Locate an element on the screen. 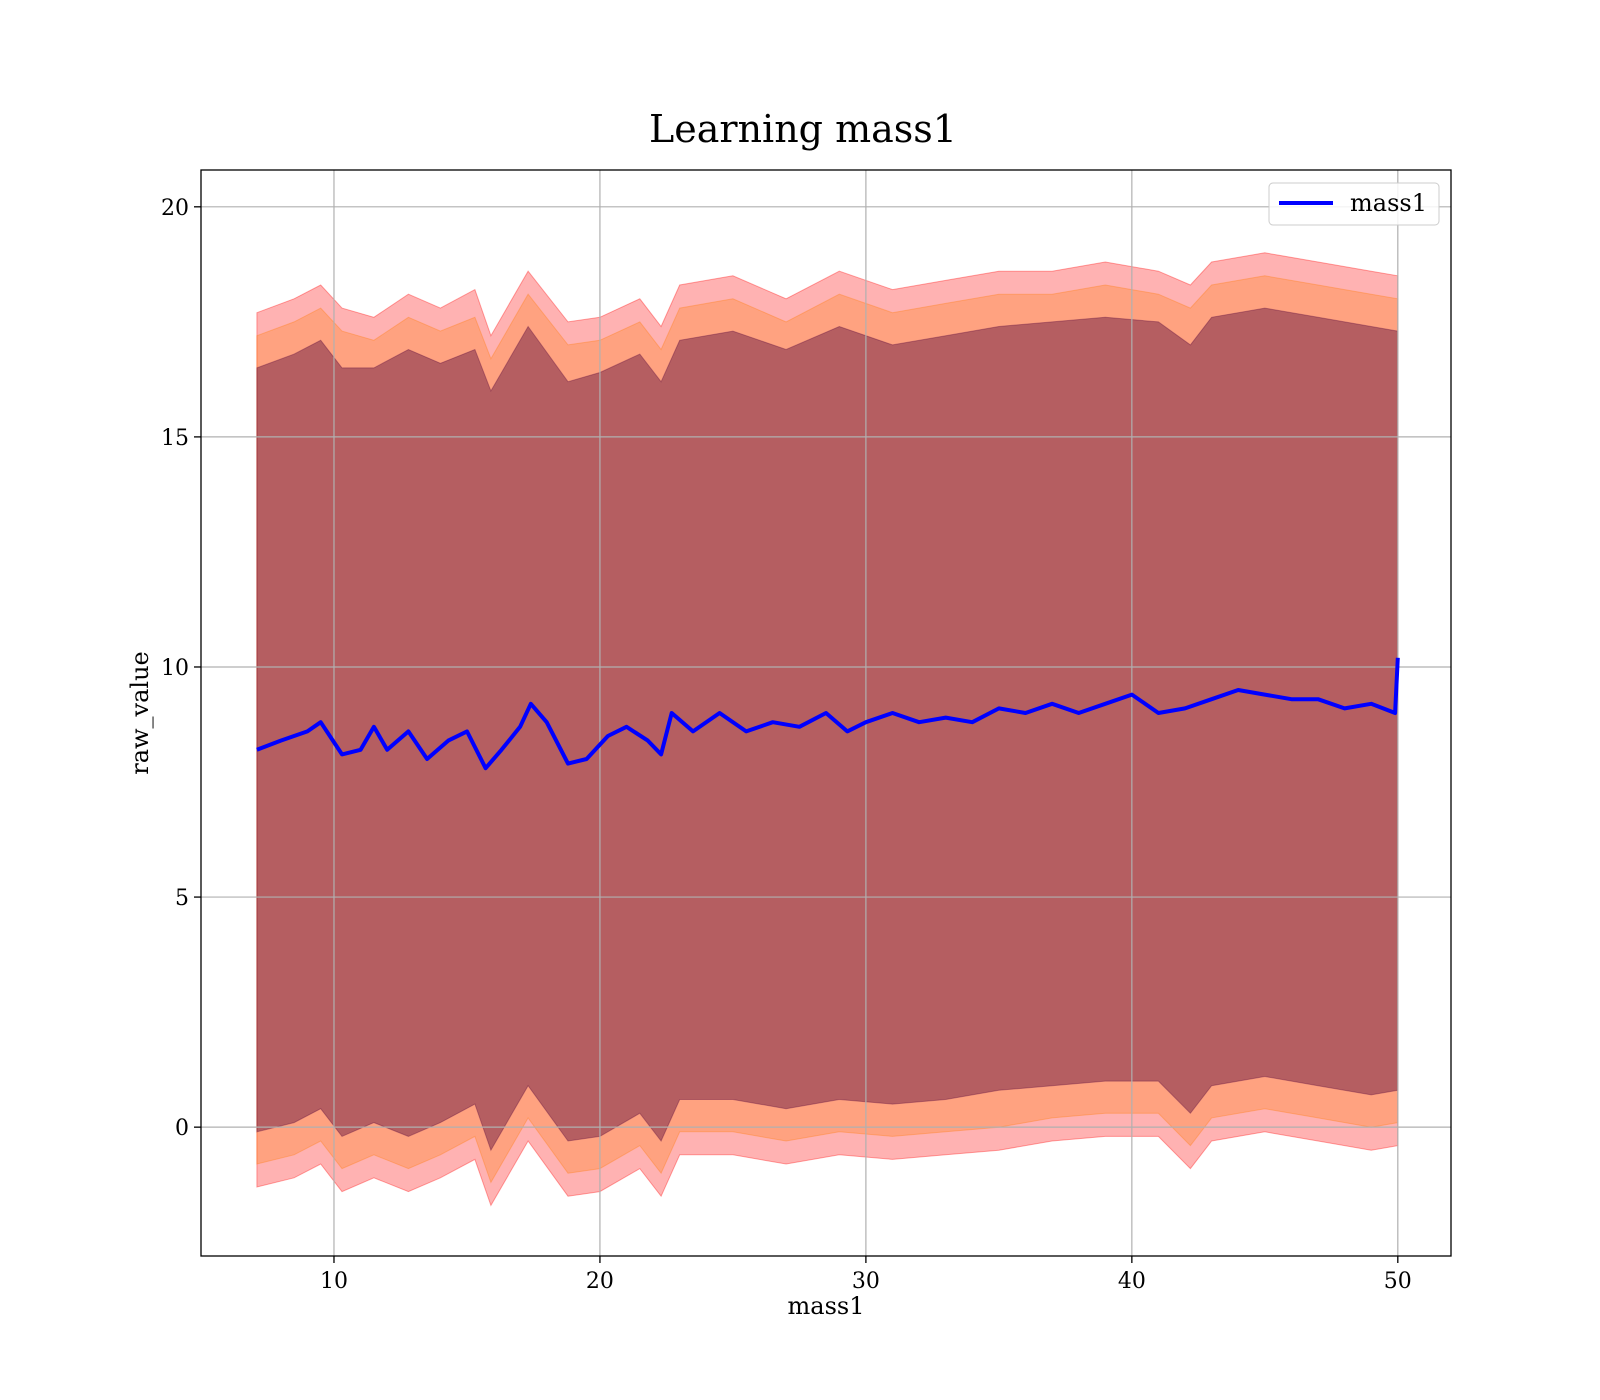 This screenshot has height=1400, width=1600. legend-box is located at coordinates (1354, 204).